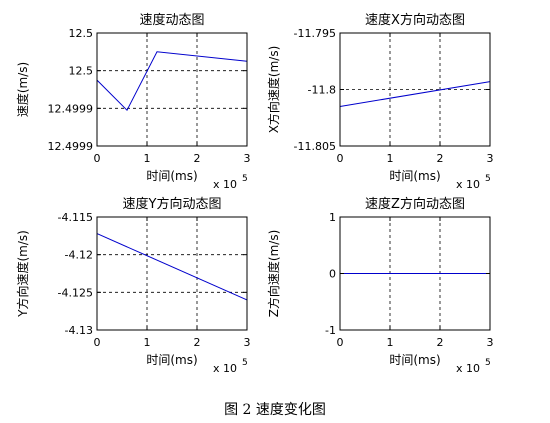 This screenshot has height=423, width=550. I want to click on y-axis-label: Y方向速度(m/s), so click(22, 274).